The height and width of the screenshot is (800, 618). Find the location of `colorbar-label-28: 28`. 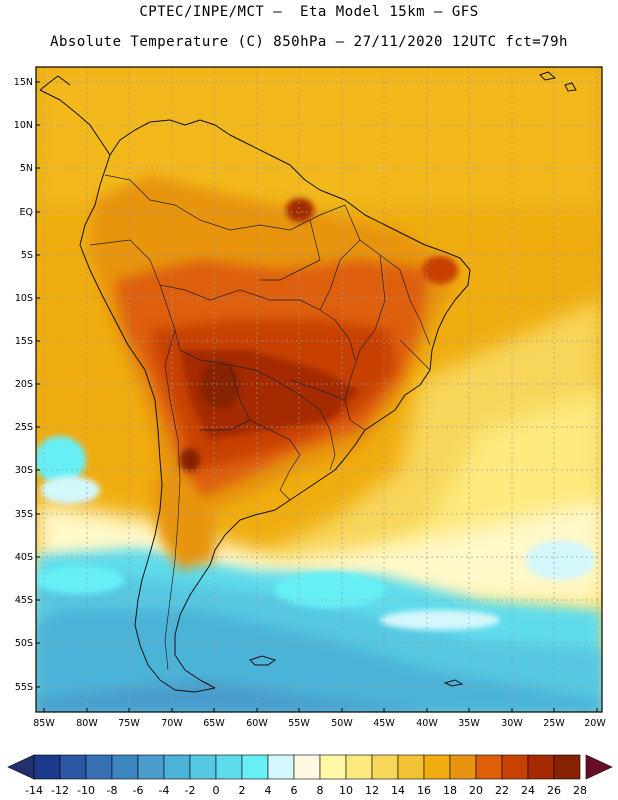

colorbar-label-28: 28 is located at coordinates (580, 790).